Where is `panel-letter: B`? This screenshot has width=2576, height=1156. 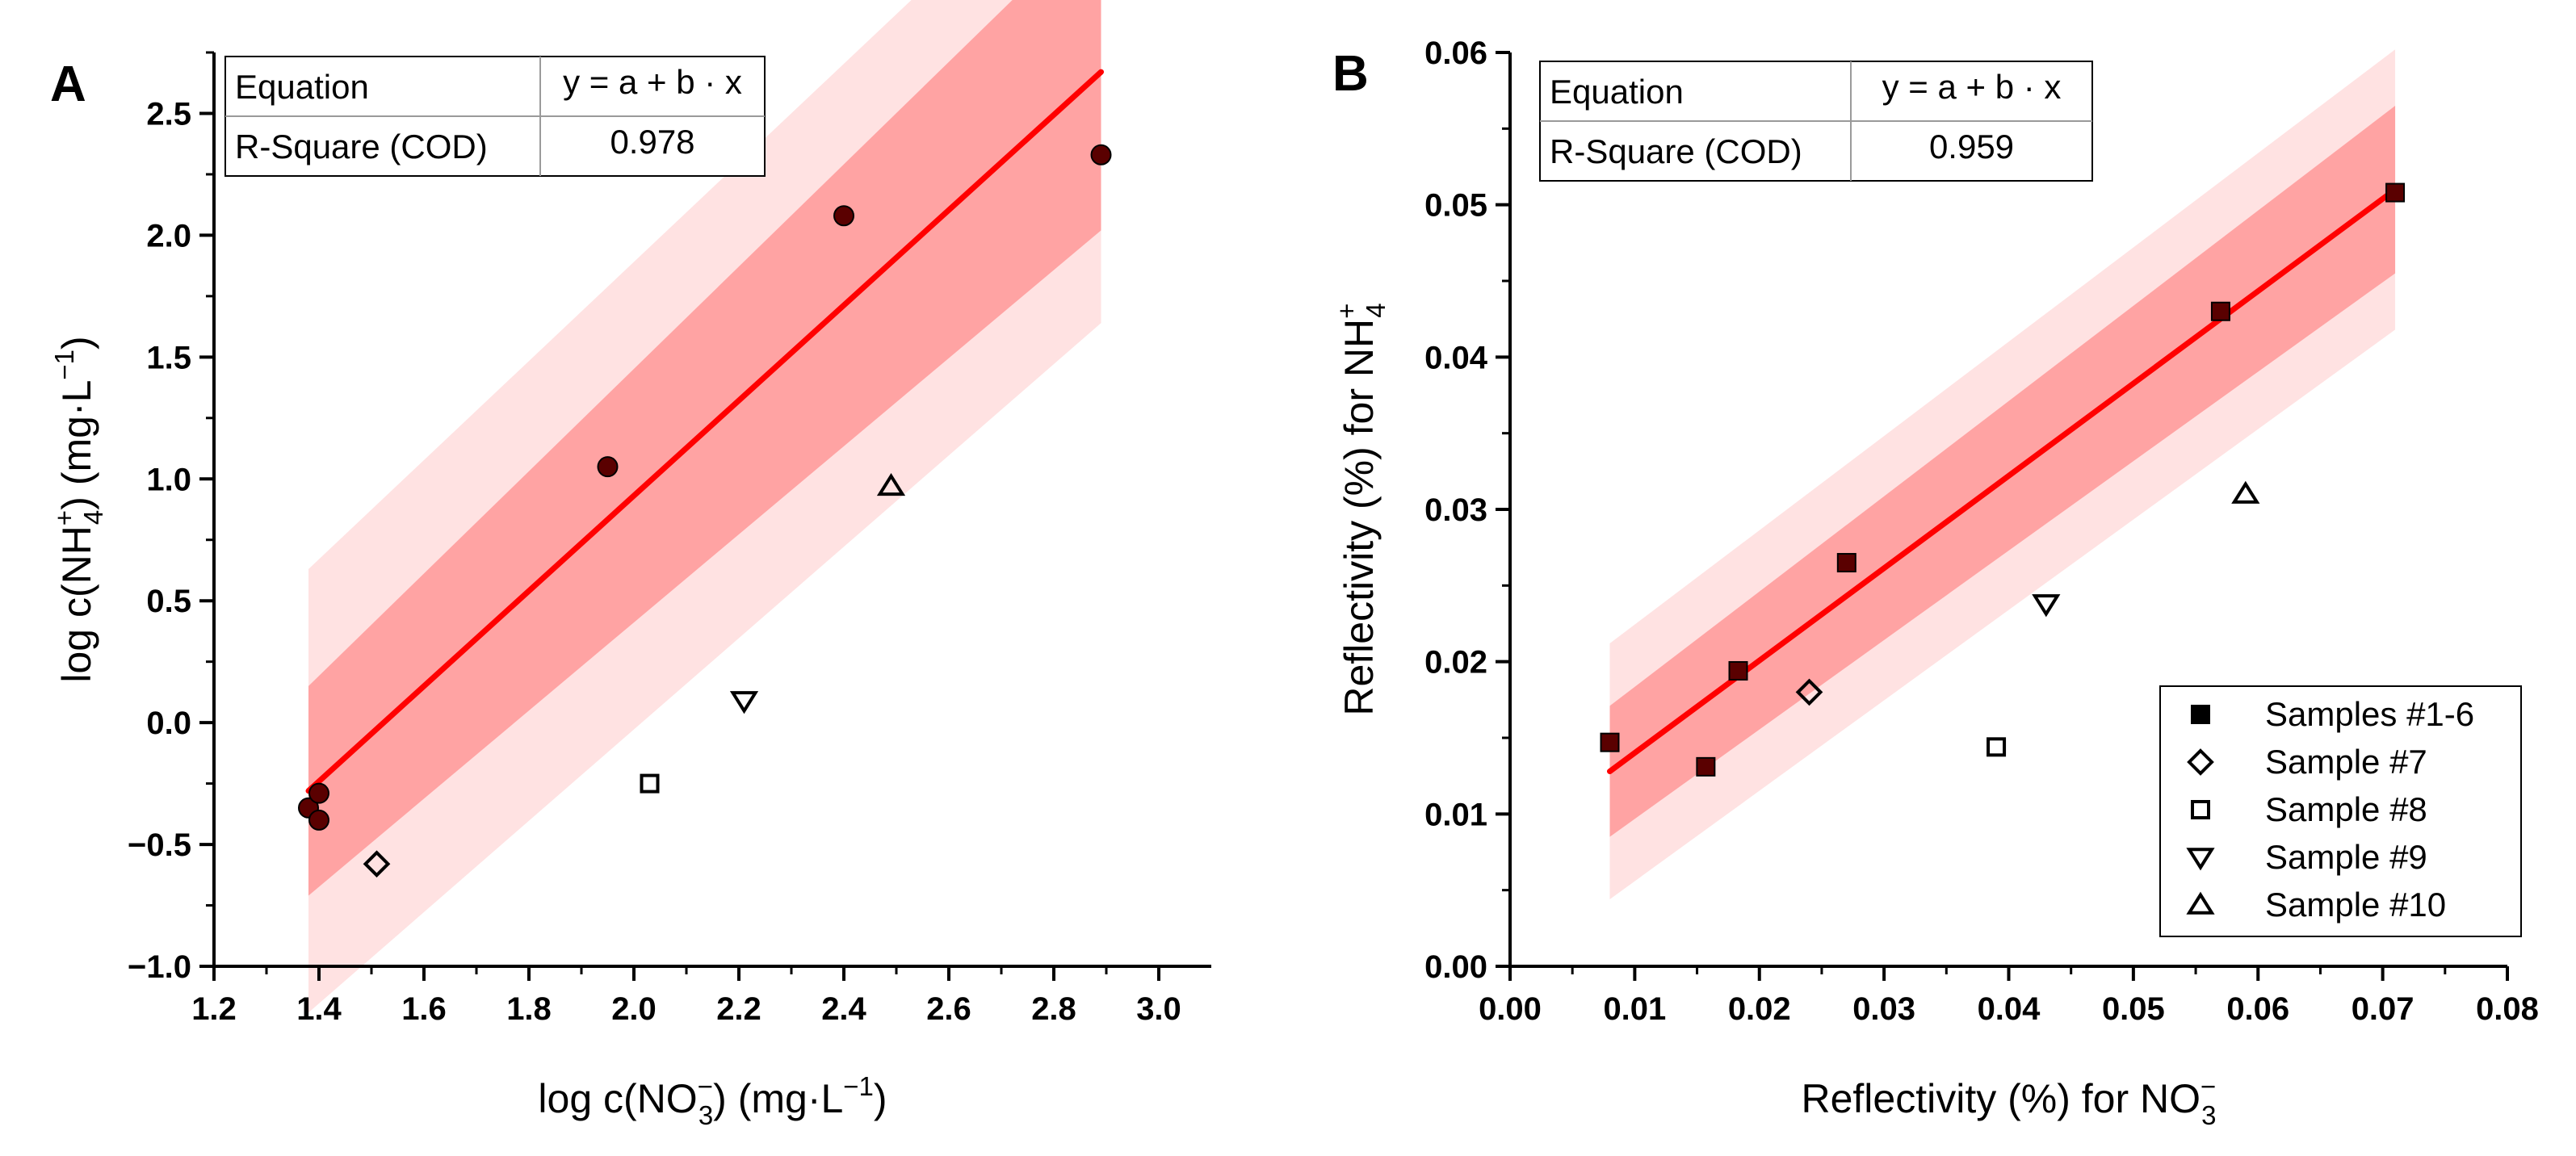 panel-letter: B is located at coordinates (1350, 74).